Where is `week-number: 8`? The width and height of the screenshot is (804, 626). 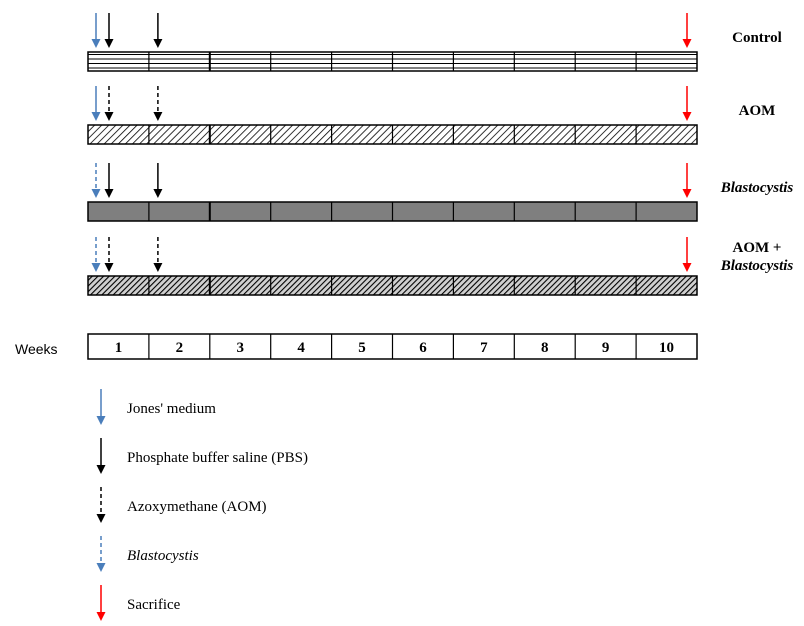 week-number: 8 is located at coordinates (545, 348).